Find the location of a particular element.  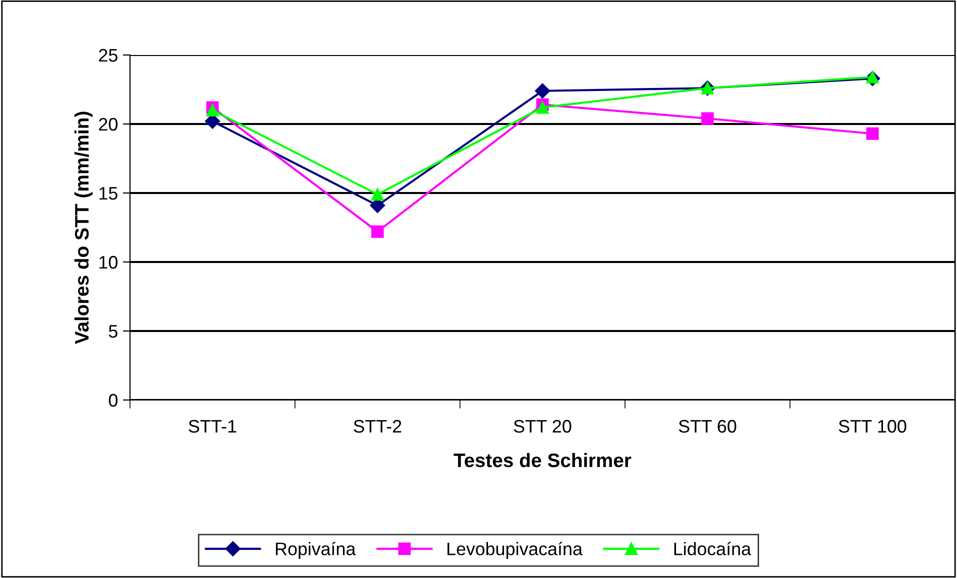

y-tick-label: 25 is located at coordinates (108, 55).